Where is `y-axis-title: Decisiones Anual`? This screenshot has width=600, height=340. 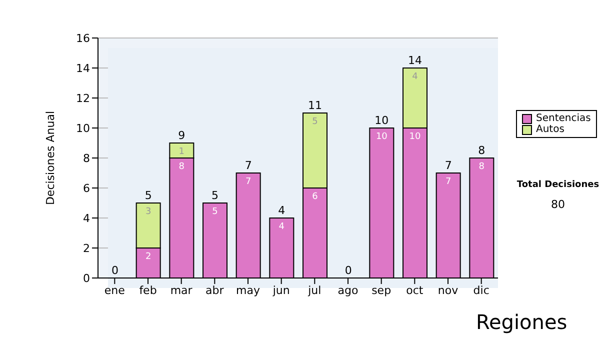 y-axis-title: Decisiones Anual is located at coordinates (50, 158).